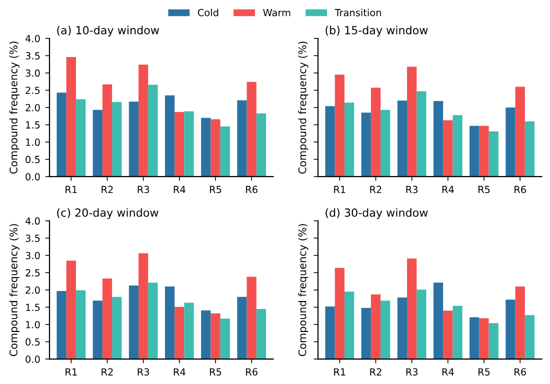  Describe the element at coordinates (107, 213) in the screenshot. I see `chart-title: (c) 20-day window` at that location.